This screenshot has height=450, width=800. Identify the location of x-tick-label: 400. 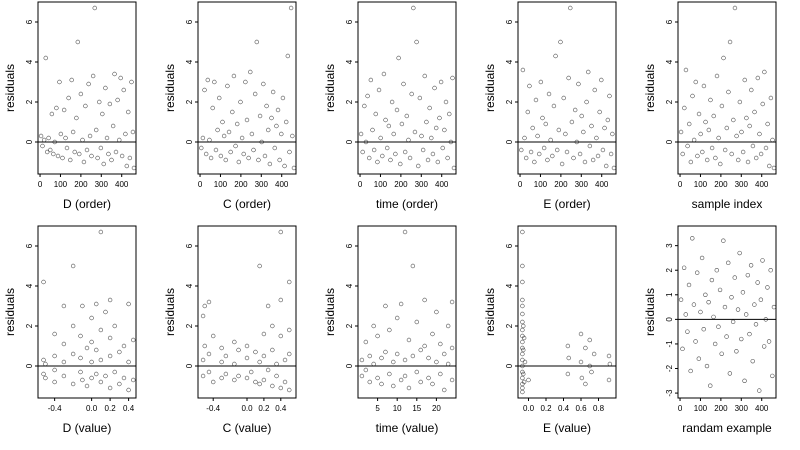
(282, 184).